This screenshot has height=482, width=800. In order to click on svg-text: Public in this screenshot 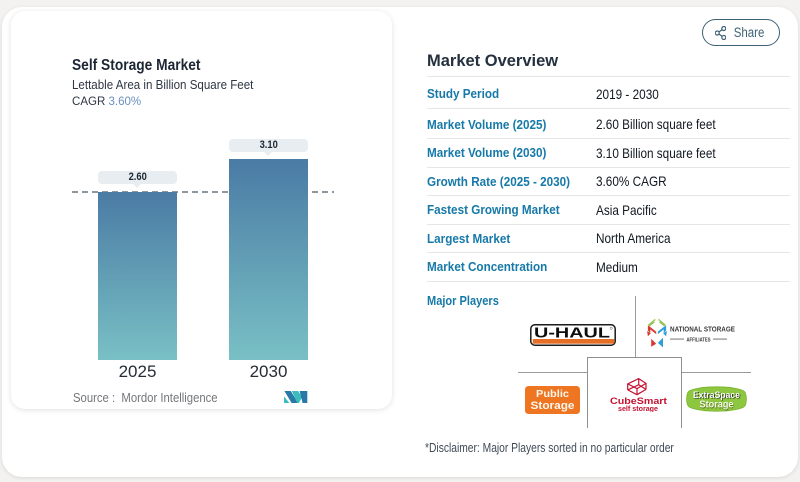, I will do `click(552, 394)`.